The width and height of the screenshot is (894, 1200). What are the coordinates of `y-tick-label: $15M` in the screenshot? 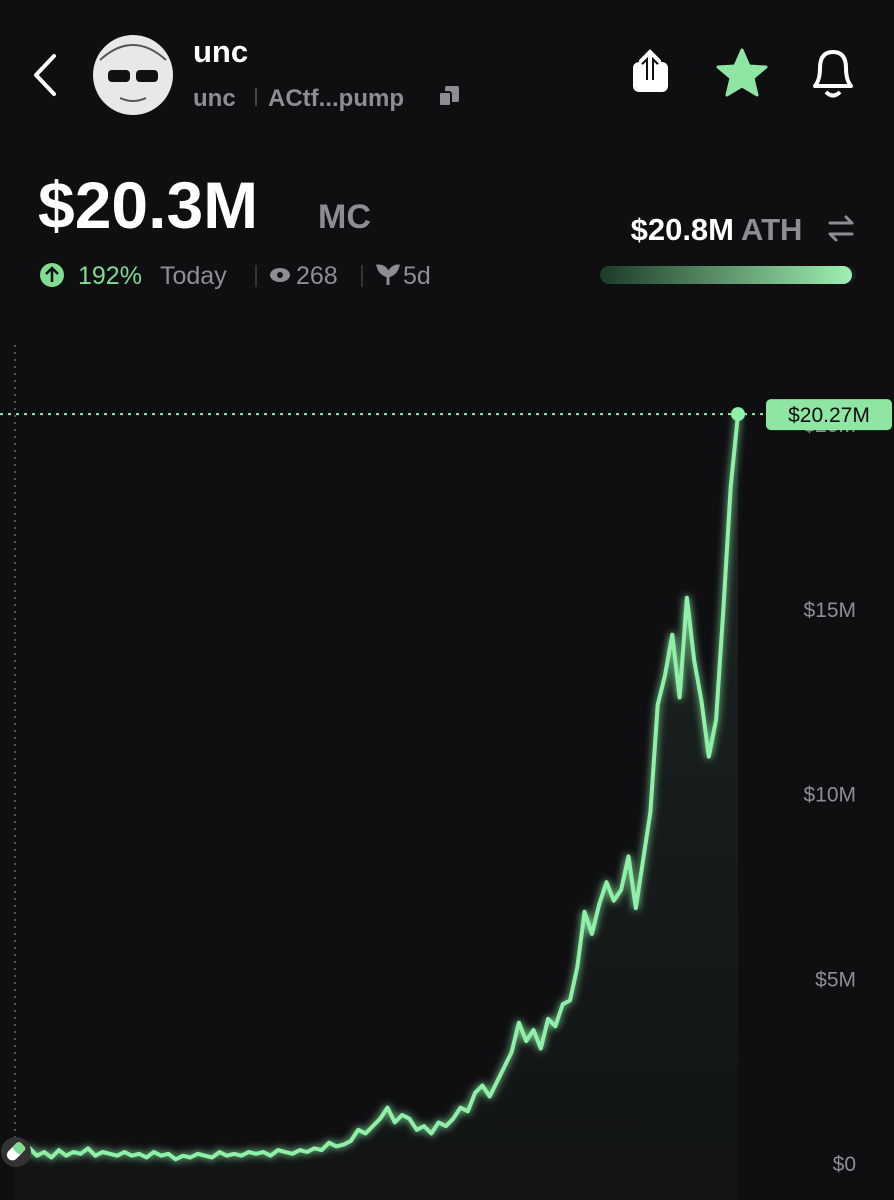 It's located at (829, 610).